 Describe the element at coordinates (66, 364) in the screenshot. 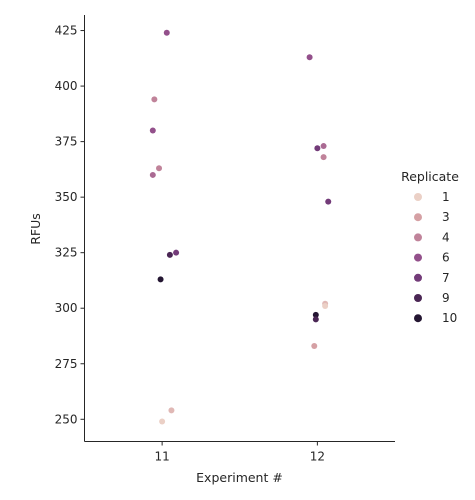

I see `y-tick-label: 275` at that location.